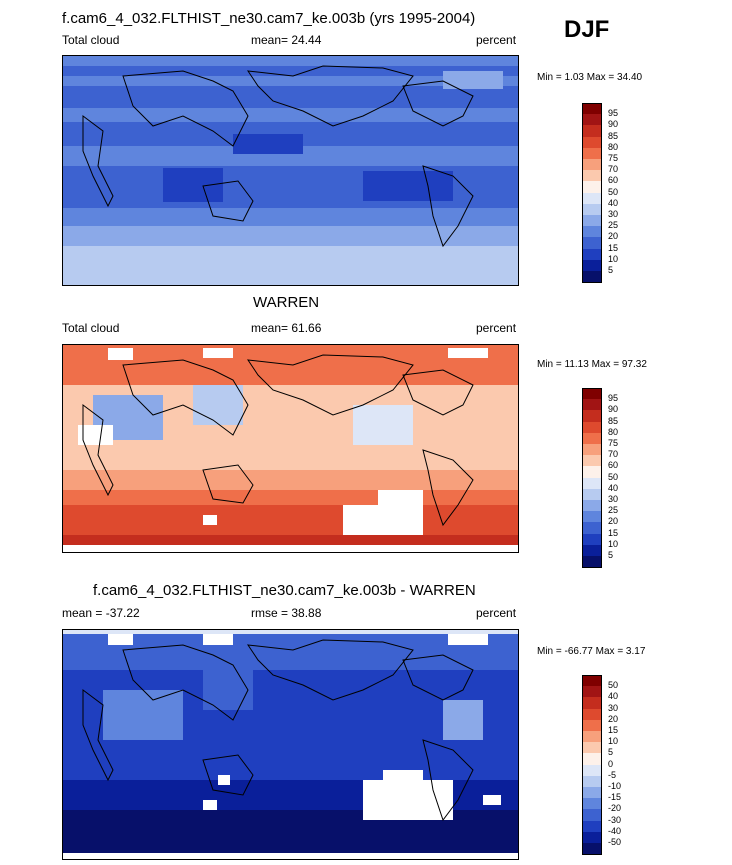 The height and width of the screenshot is (865, 732). What do you see at coordinates (286, 328) in the screenshot?
I see `panel-obs-mean: mean= 61.66` at bounding box center [286, 328].